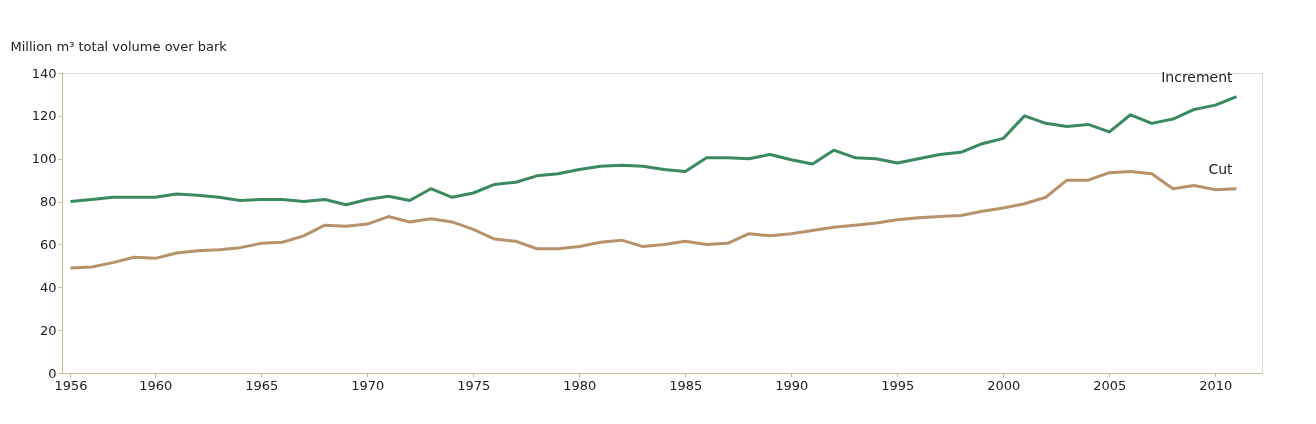  Describe the element at coordinates (1216, 385) in the screenshot. I see `x-tick-label: 2010` at that location.